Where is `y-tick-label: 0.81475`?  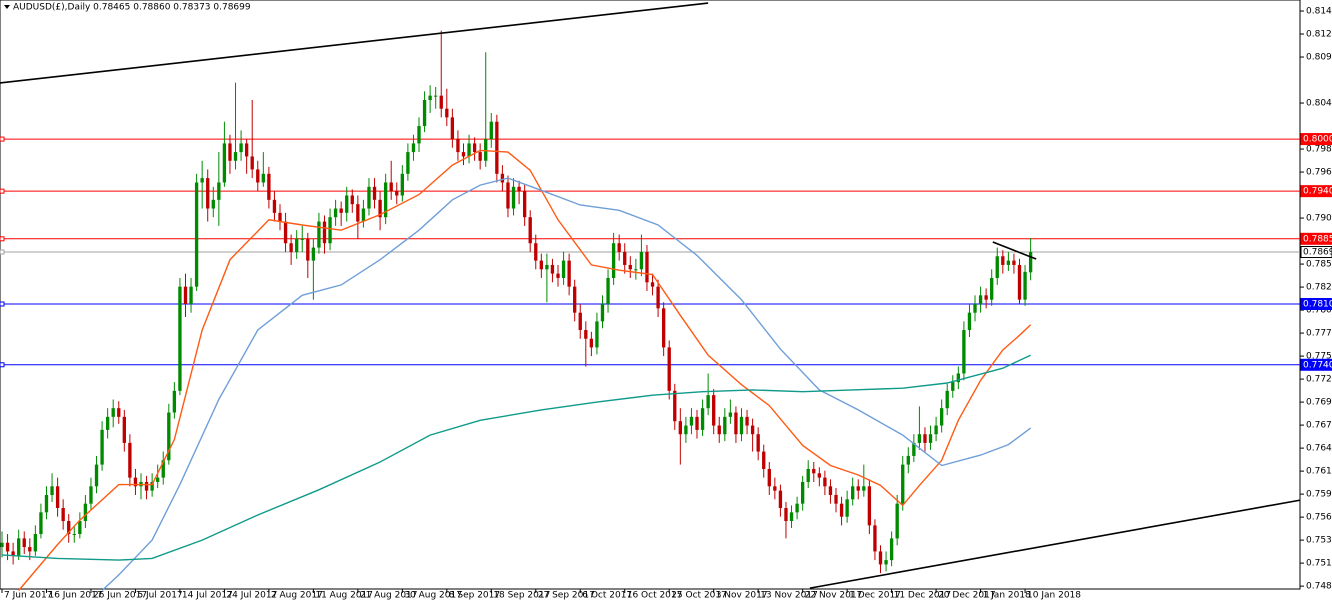 y-tick-label: 0.81475 is located at coordinates (1319, 12).